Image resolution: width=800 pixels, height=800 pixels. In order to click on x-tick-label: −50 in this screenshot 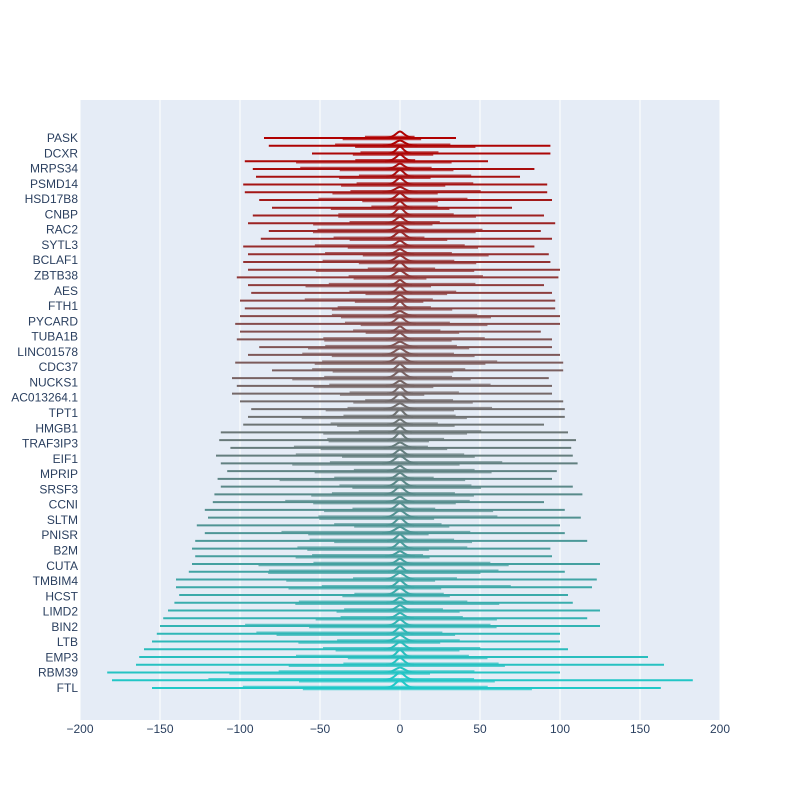, I will do `click(320, 729)`.